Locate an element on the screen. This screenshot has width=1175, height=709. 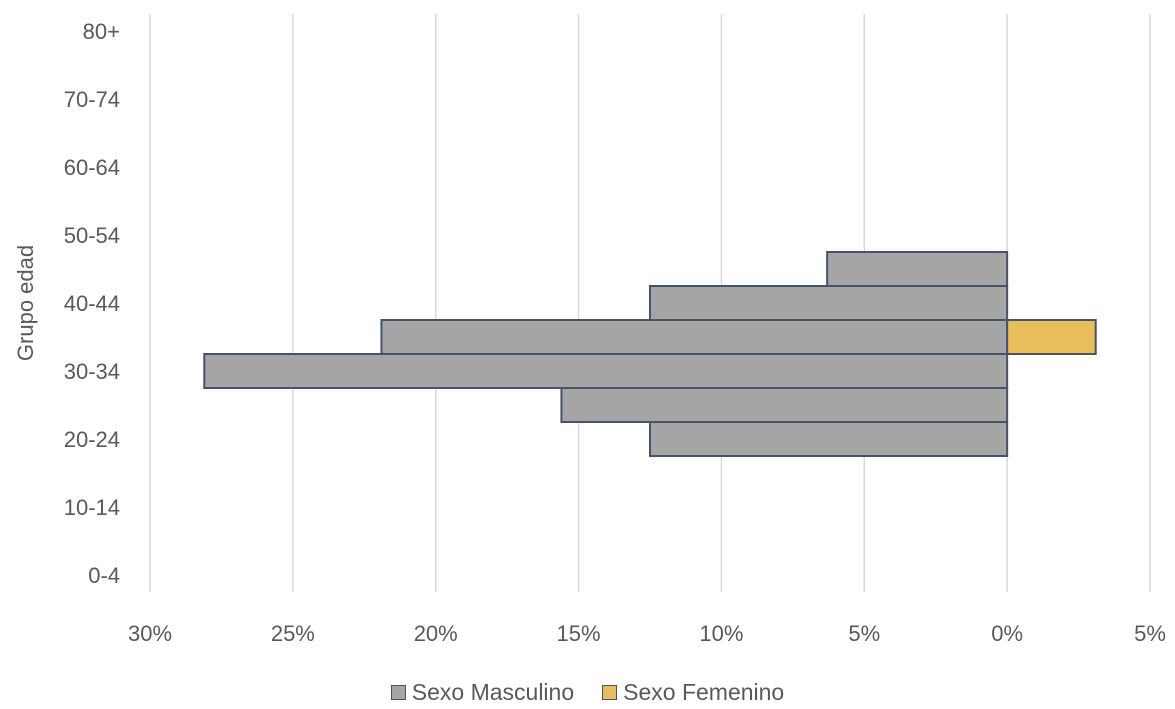
y-tick-label: 0-4 is located at coordinates (104, 575).